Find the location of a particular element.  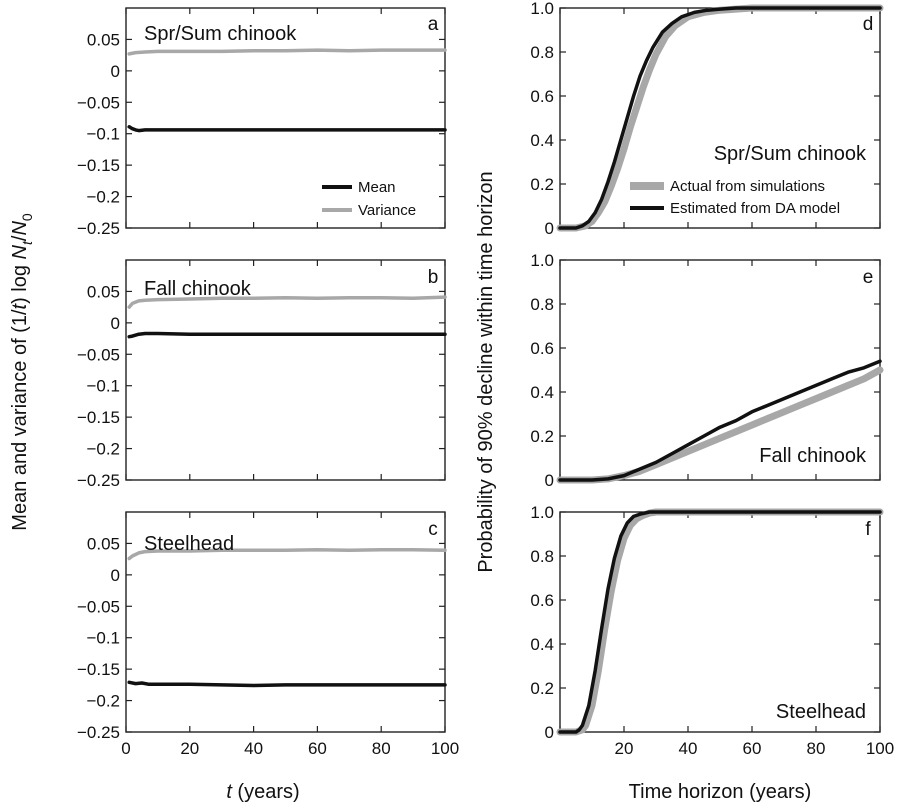

panel-d-title: Spr/Sum chinook is located at coordinates (790, 154).